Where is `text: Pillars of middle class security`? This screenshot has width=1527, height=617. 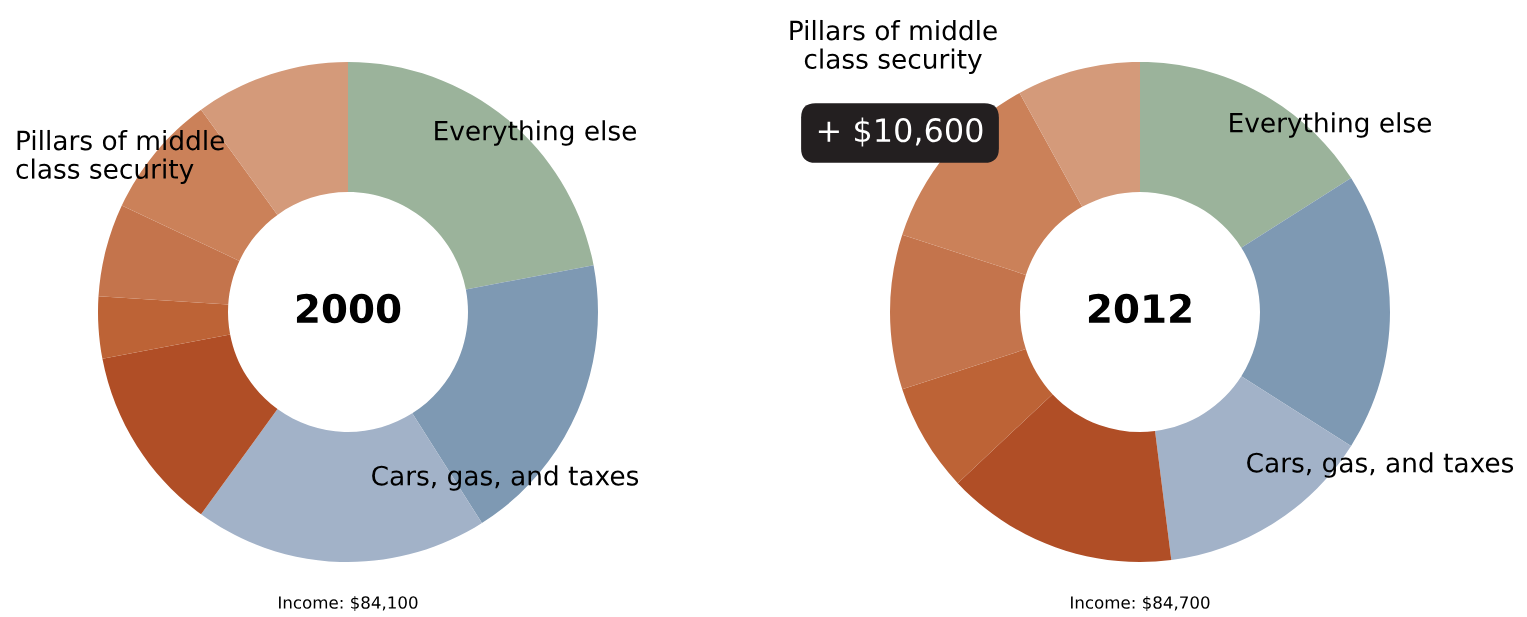 text: Pillars of middle class security is located at coordinates (893, 47).